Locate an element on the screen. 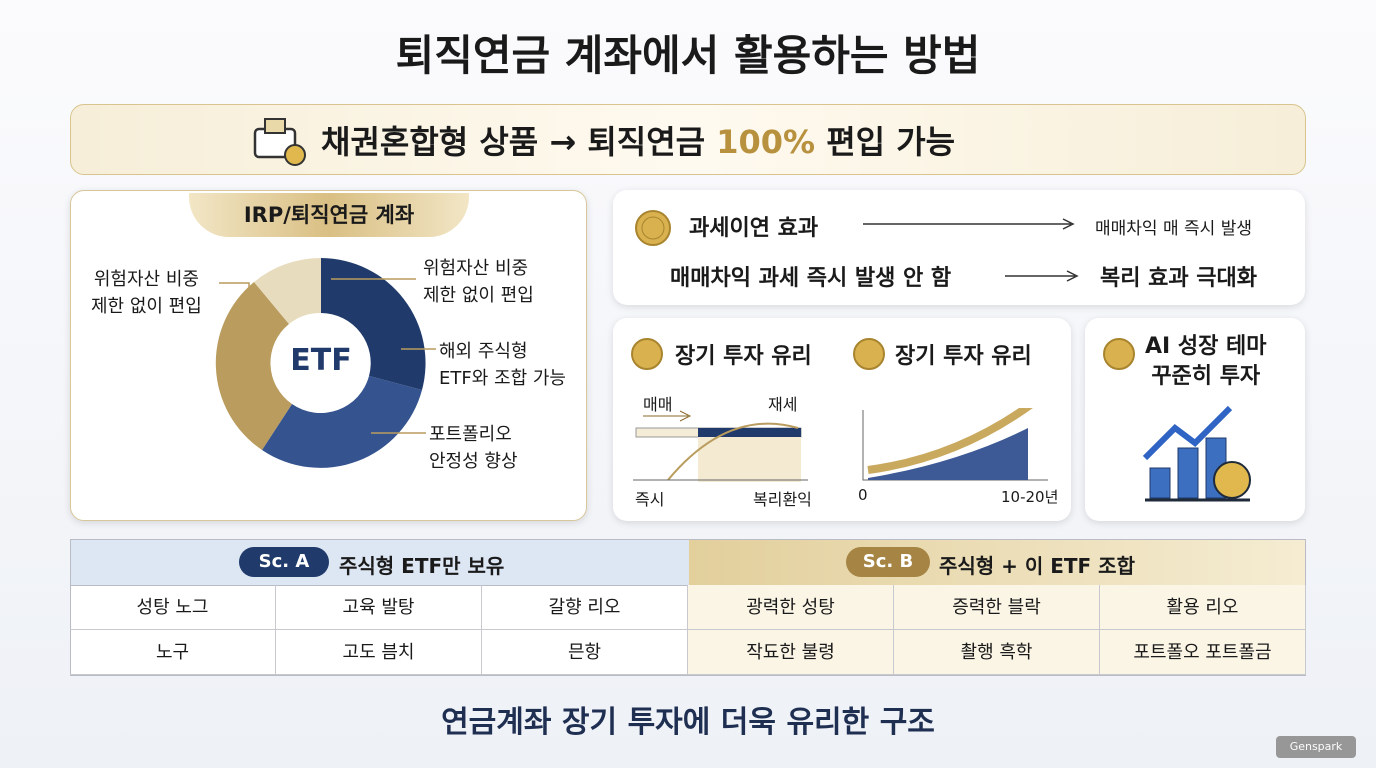 The image size is (1376, 768). chart-label: 매매 is located at coordinates (658, 404).